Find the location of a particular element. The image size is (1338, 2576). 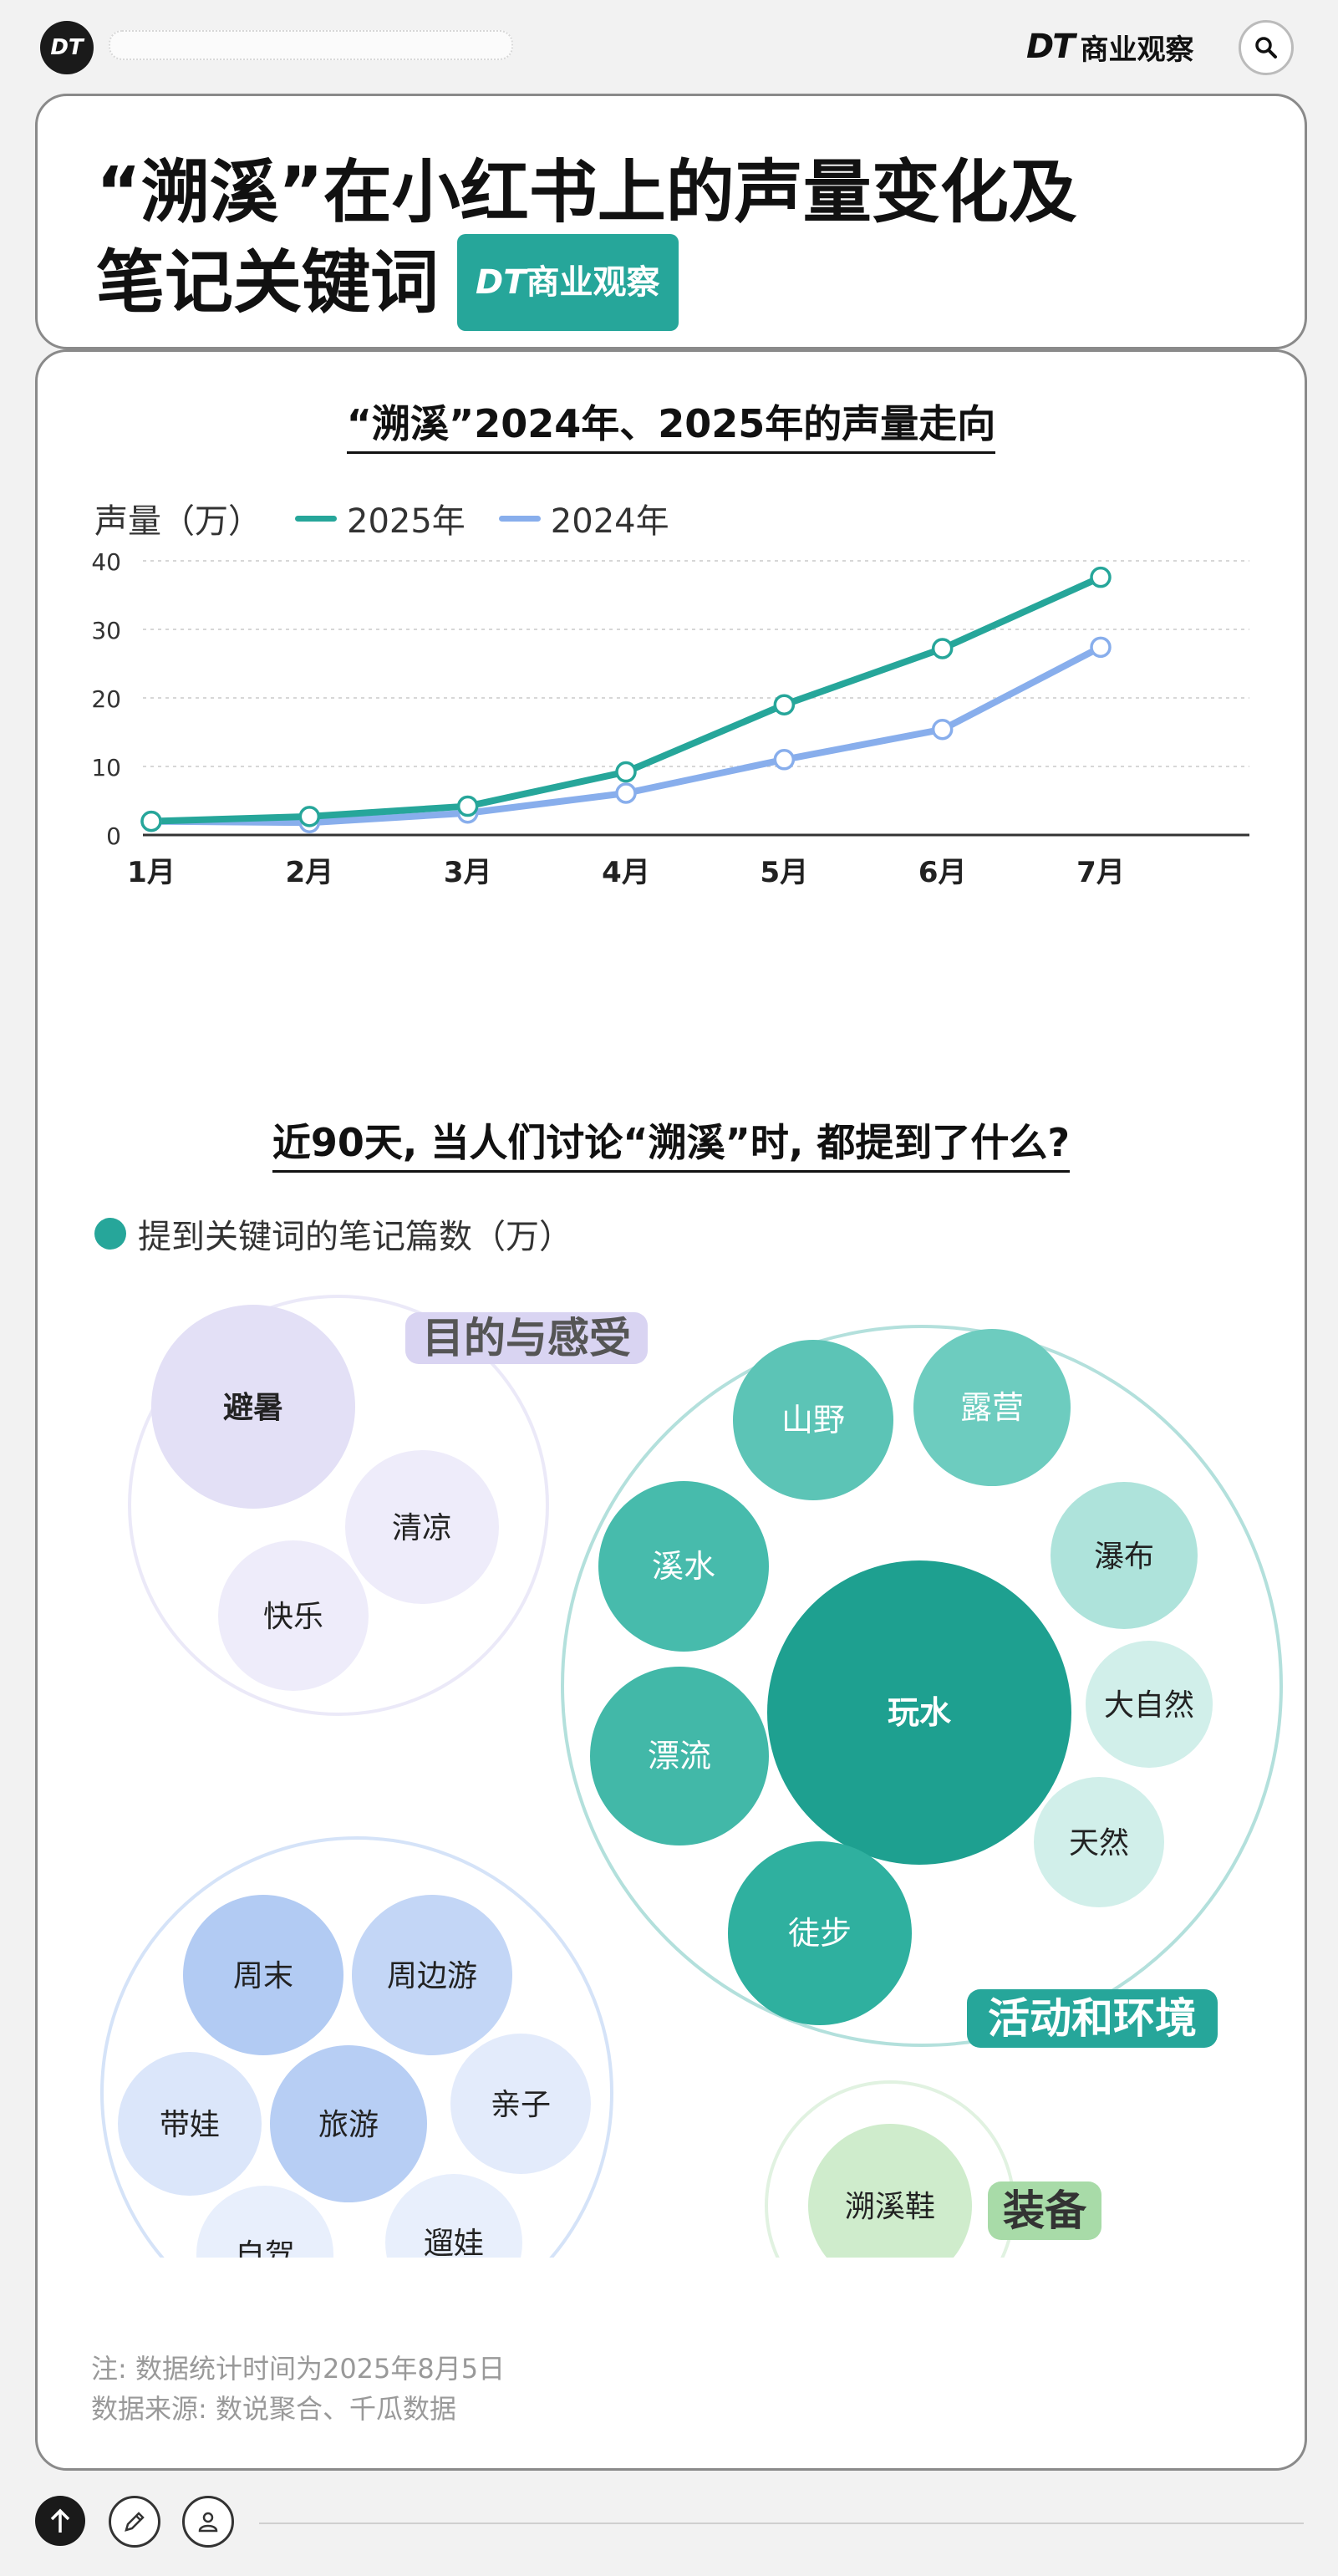

keyword-label: 瀑布 is located at coordinates (1124, 1557).